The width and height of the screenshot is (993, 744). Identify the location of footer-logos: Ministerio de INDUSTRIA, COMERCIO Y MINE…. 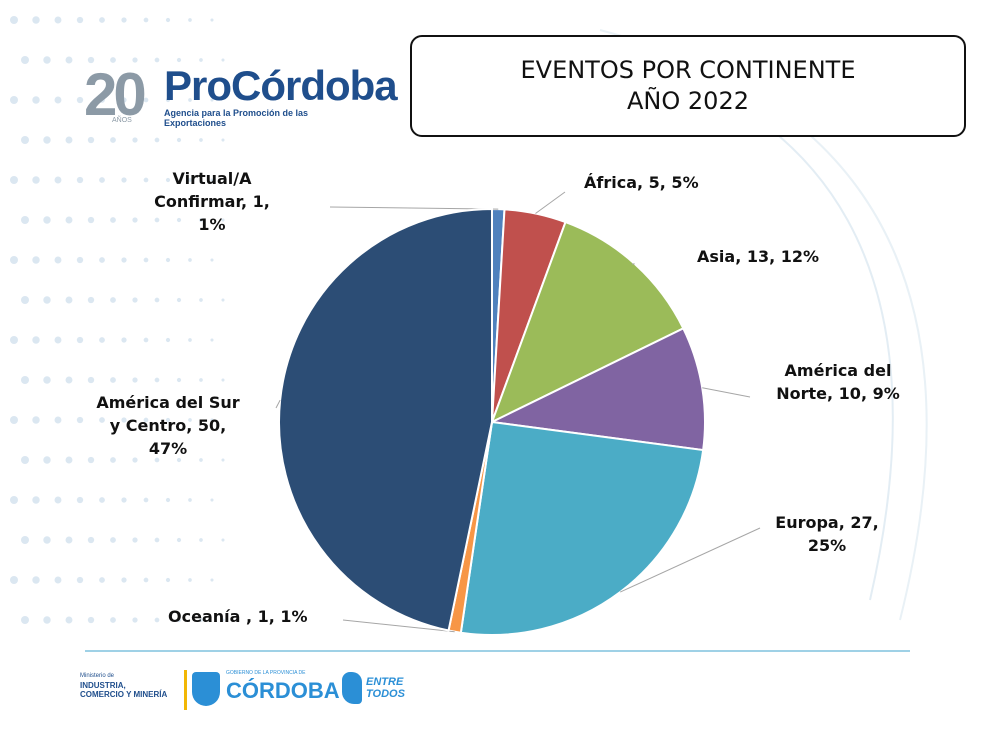
(250, 690).